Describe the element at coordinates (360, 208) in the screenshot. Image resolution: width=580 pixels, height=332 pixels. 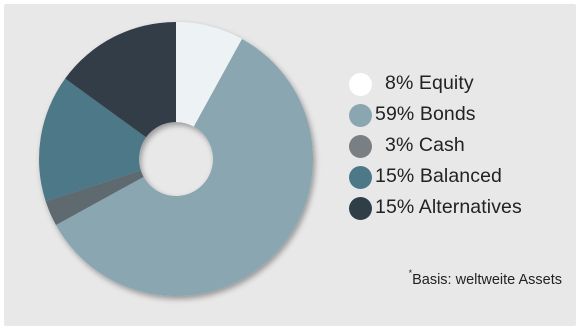
I see `legend-marker-alternatives` at that location.